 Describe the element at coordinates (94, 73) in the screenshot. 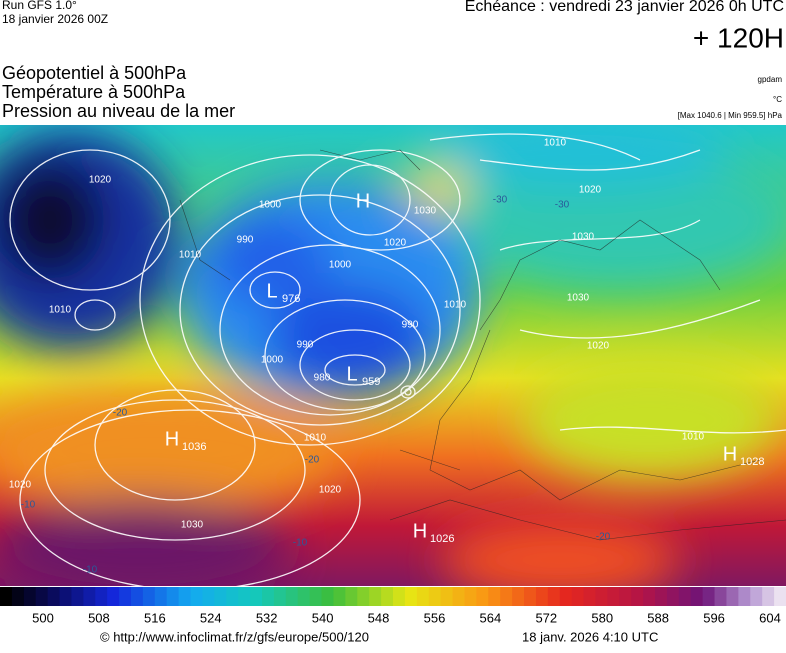

I see `title: Géopotentiel à 500hPa` at that location.